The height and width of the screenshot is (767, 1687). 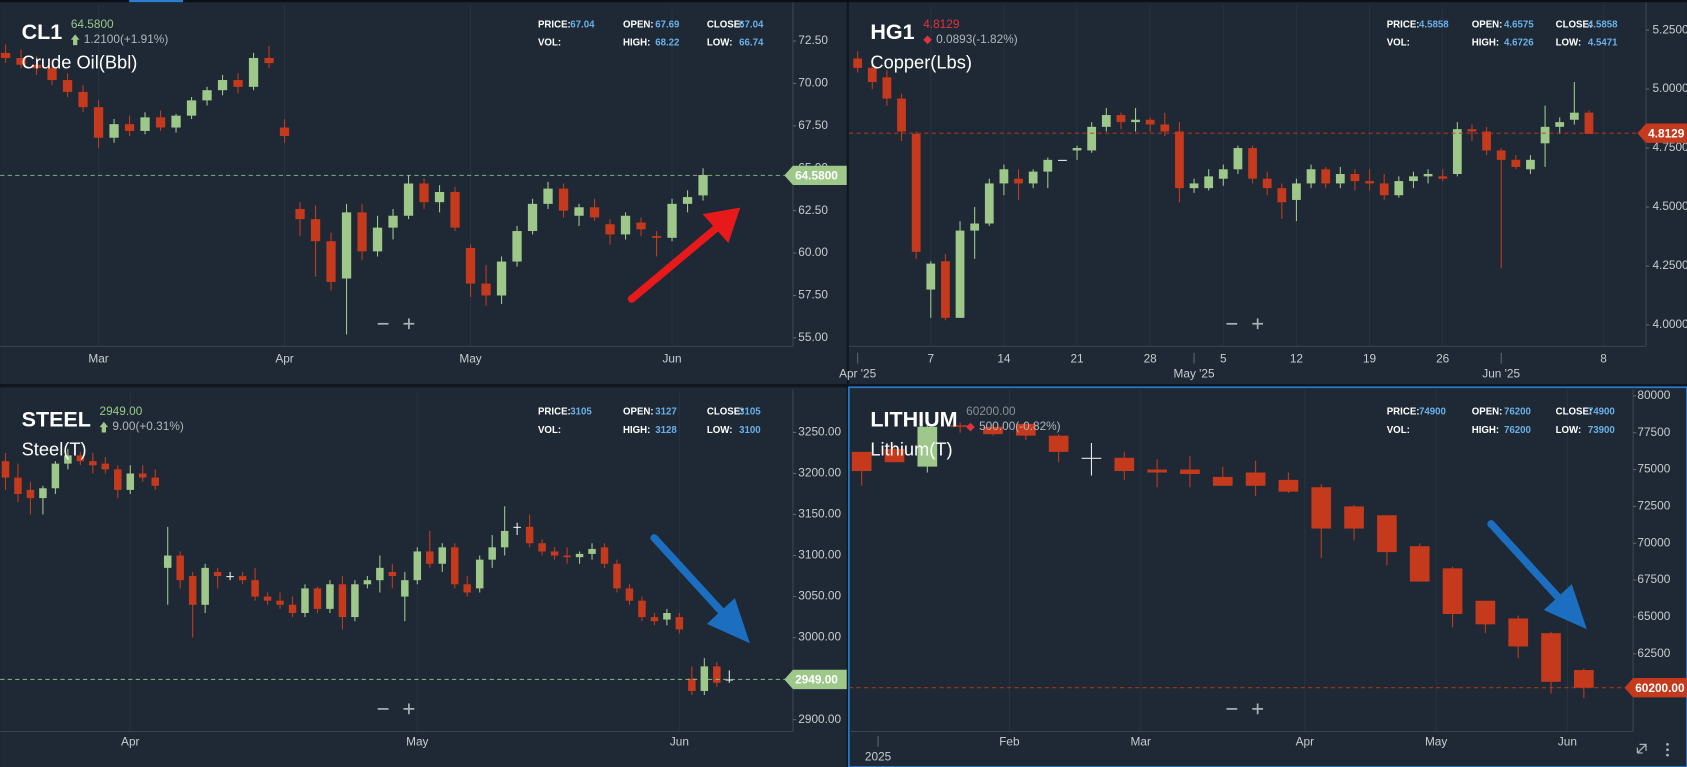 I want to click on x-tick-label: Jun, so click(x=679, y=741).